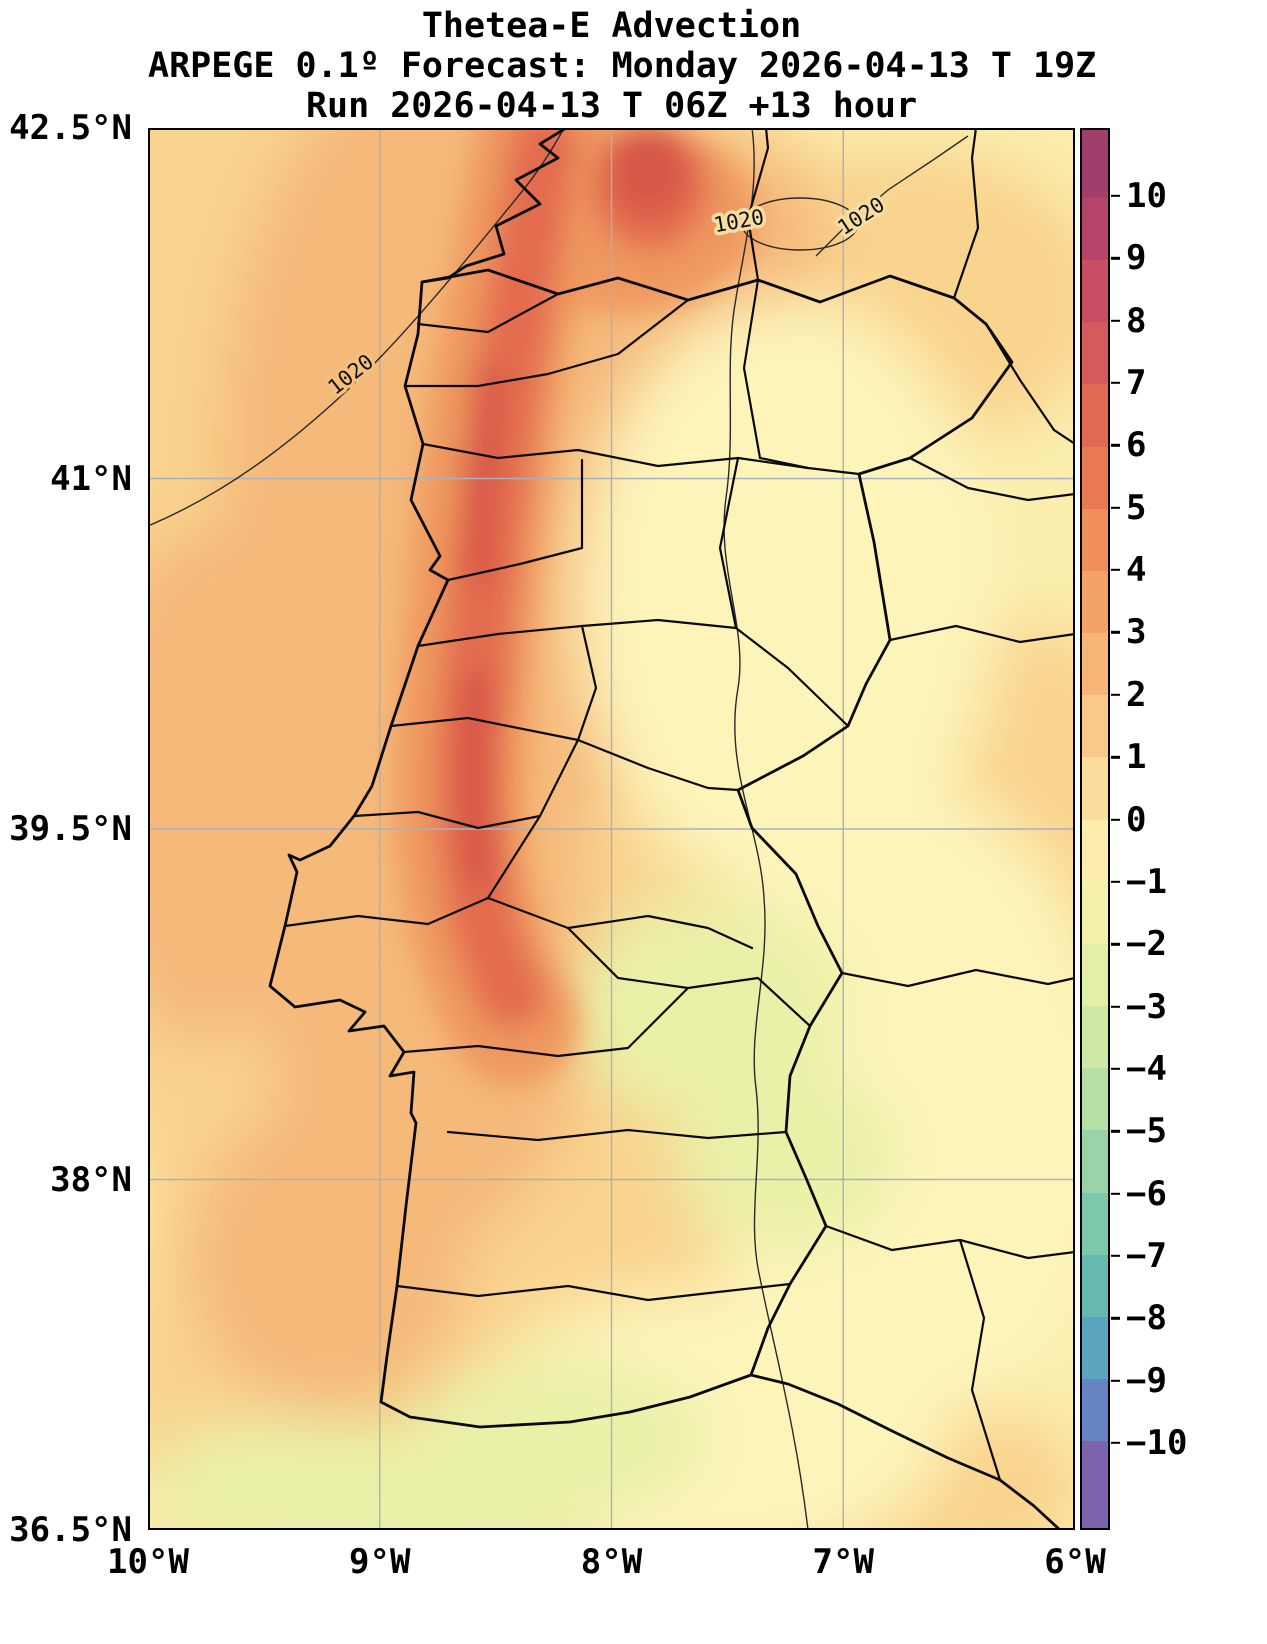 This screenshot has height=1644, width=1267. What do you see at coordinates (1146, 1193) in the screenshot?
I see `colorbar-tick-label: −6` at bounding box center [1146, 1193].